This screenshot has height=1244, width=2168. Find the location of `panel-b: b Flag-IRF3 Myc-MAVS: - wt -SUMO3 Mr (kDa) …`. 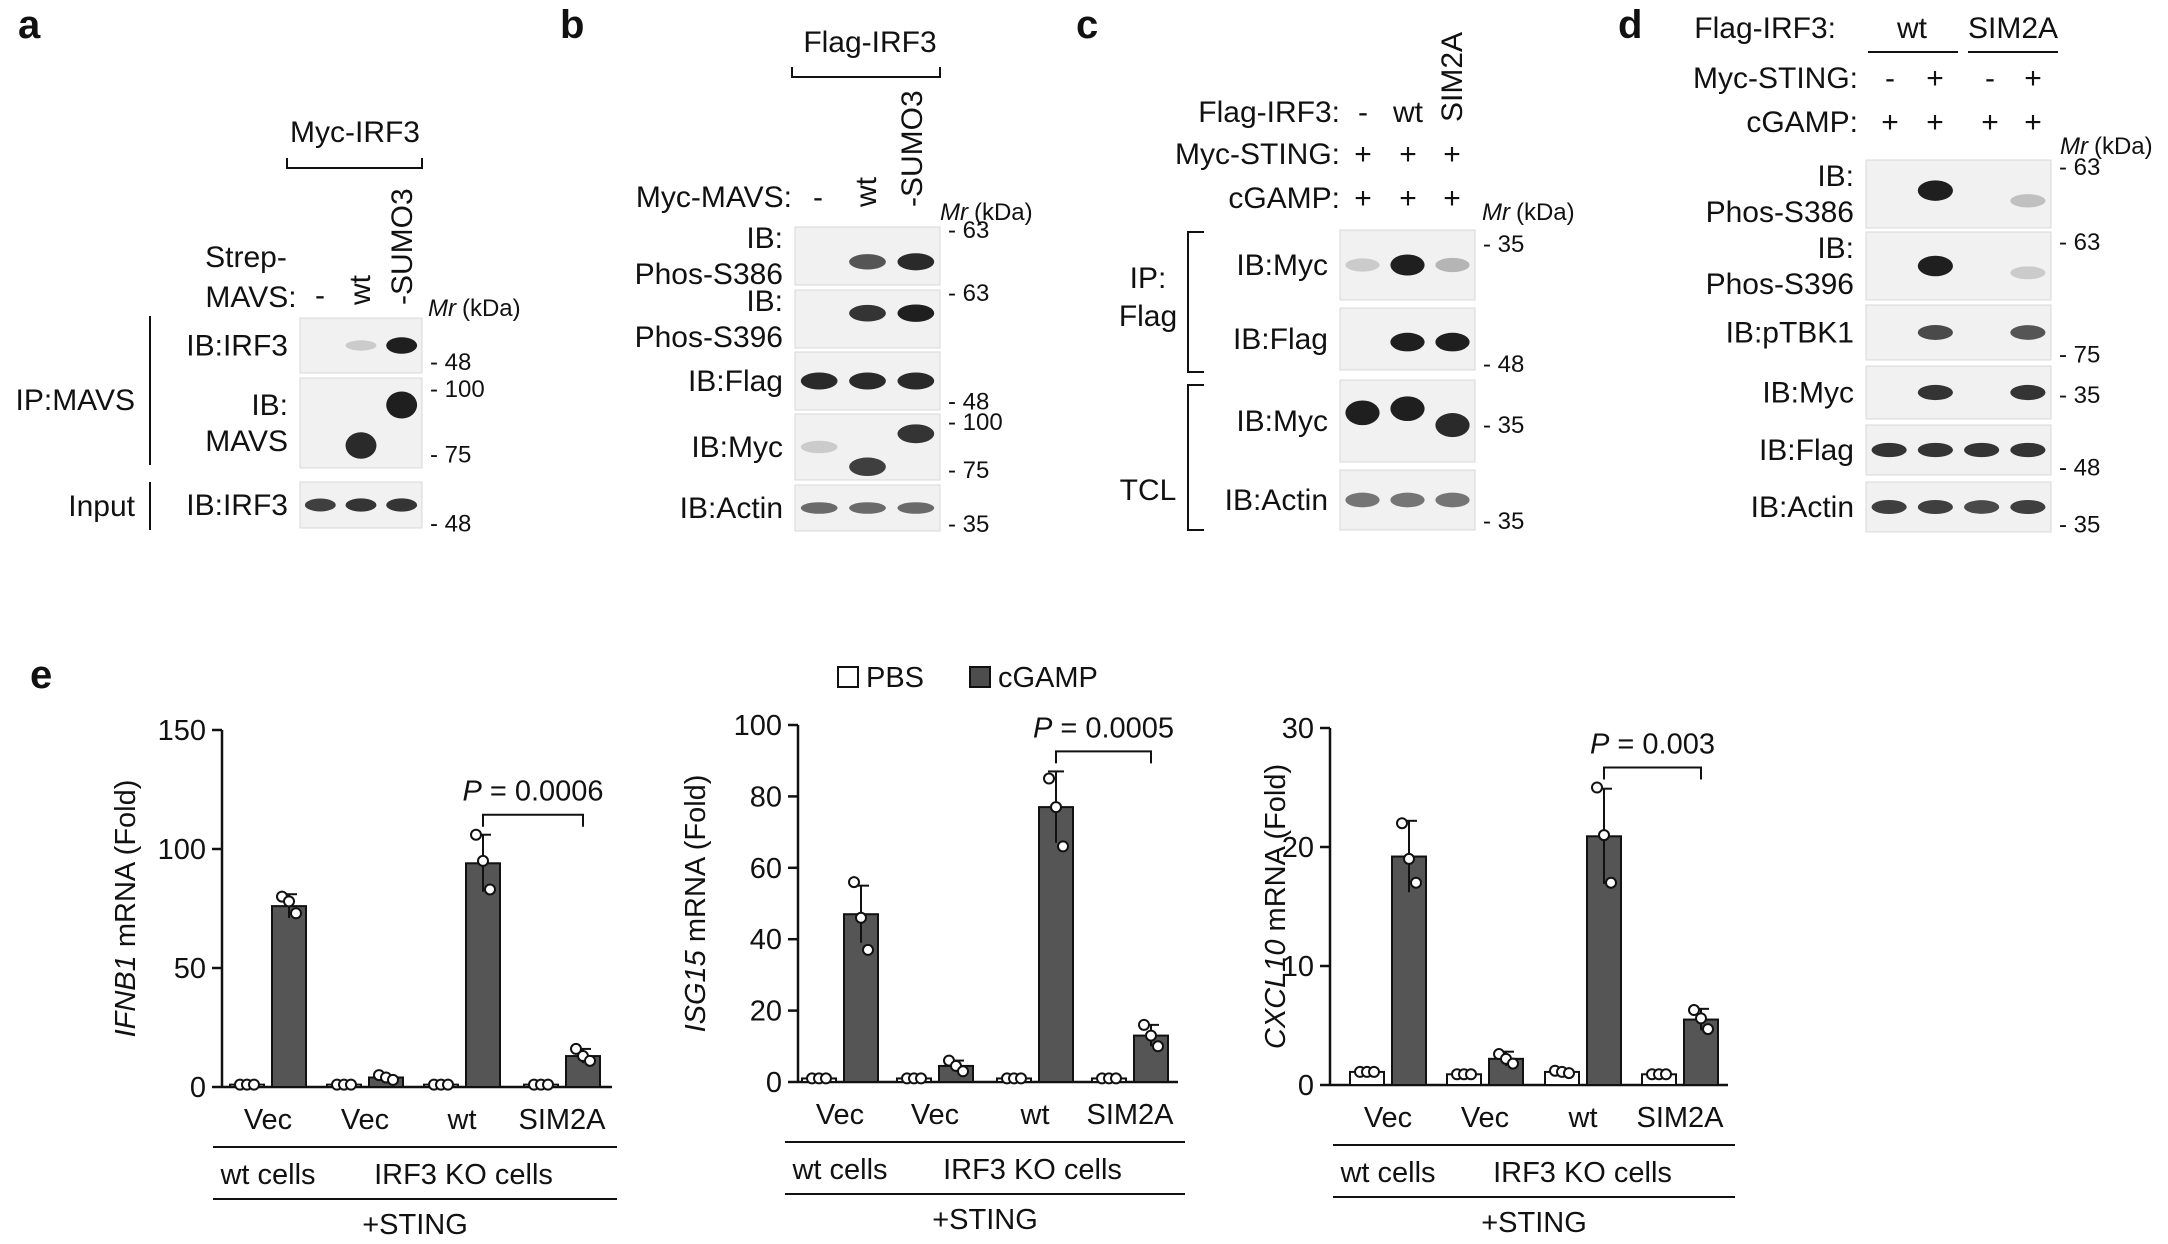

panel-b: b Flag-IRF3 Myc-MAVS: - wt -SUMO3 Mr (kDa) … is located at coordinates (796, 270).